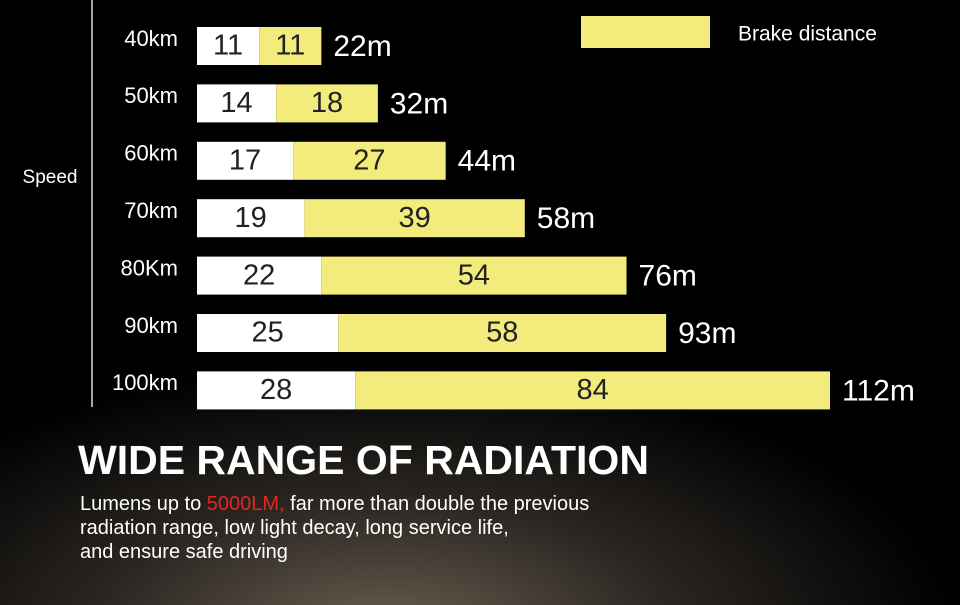 The image size is (960, 605). Describe the element at coordinates (668, 276) in the screenshot. I see `total-label: 76m` at that location.